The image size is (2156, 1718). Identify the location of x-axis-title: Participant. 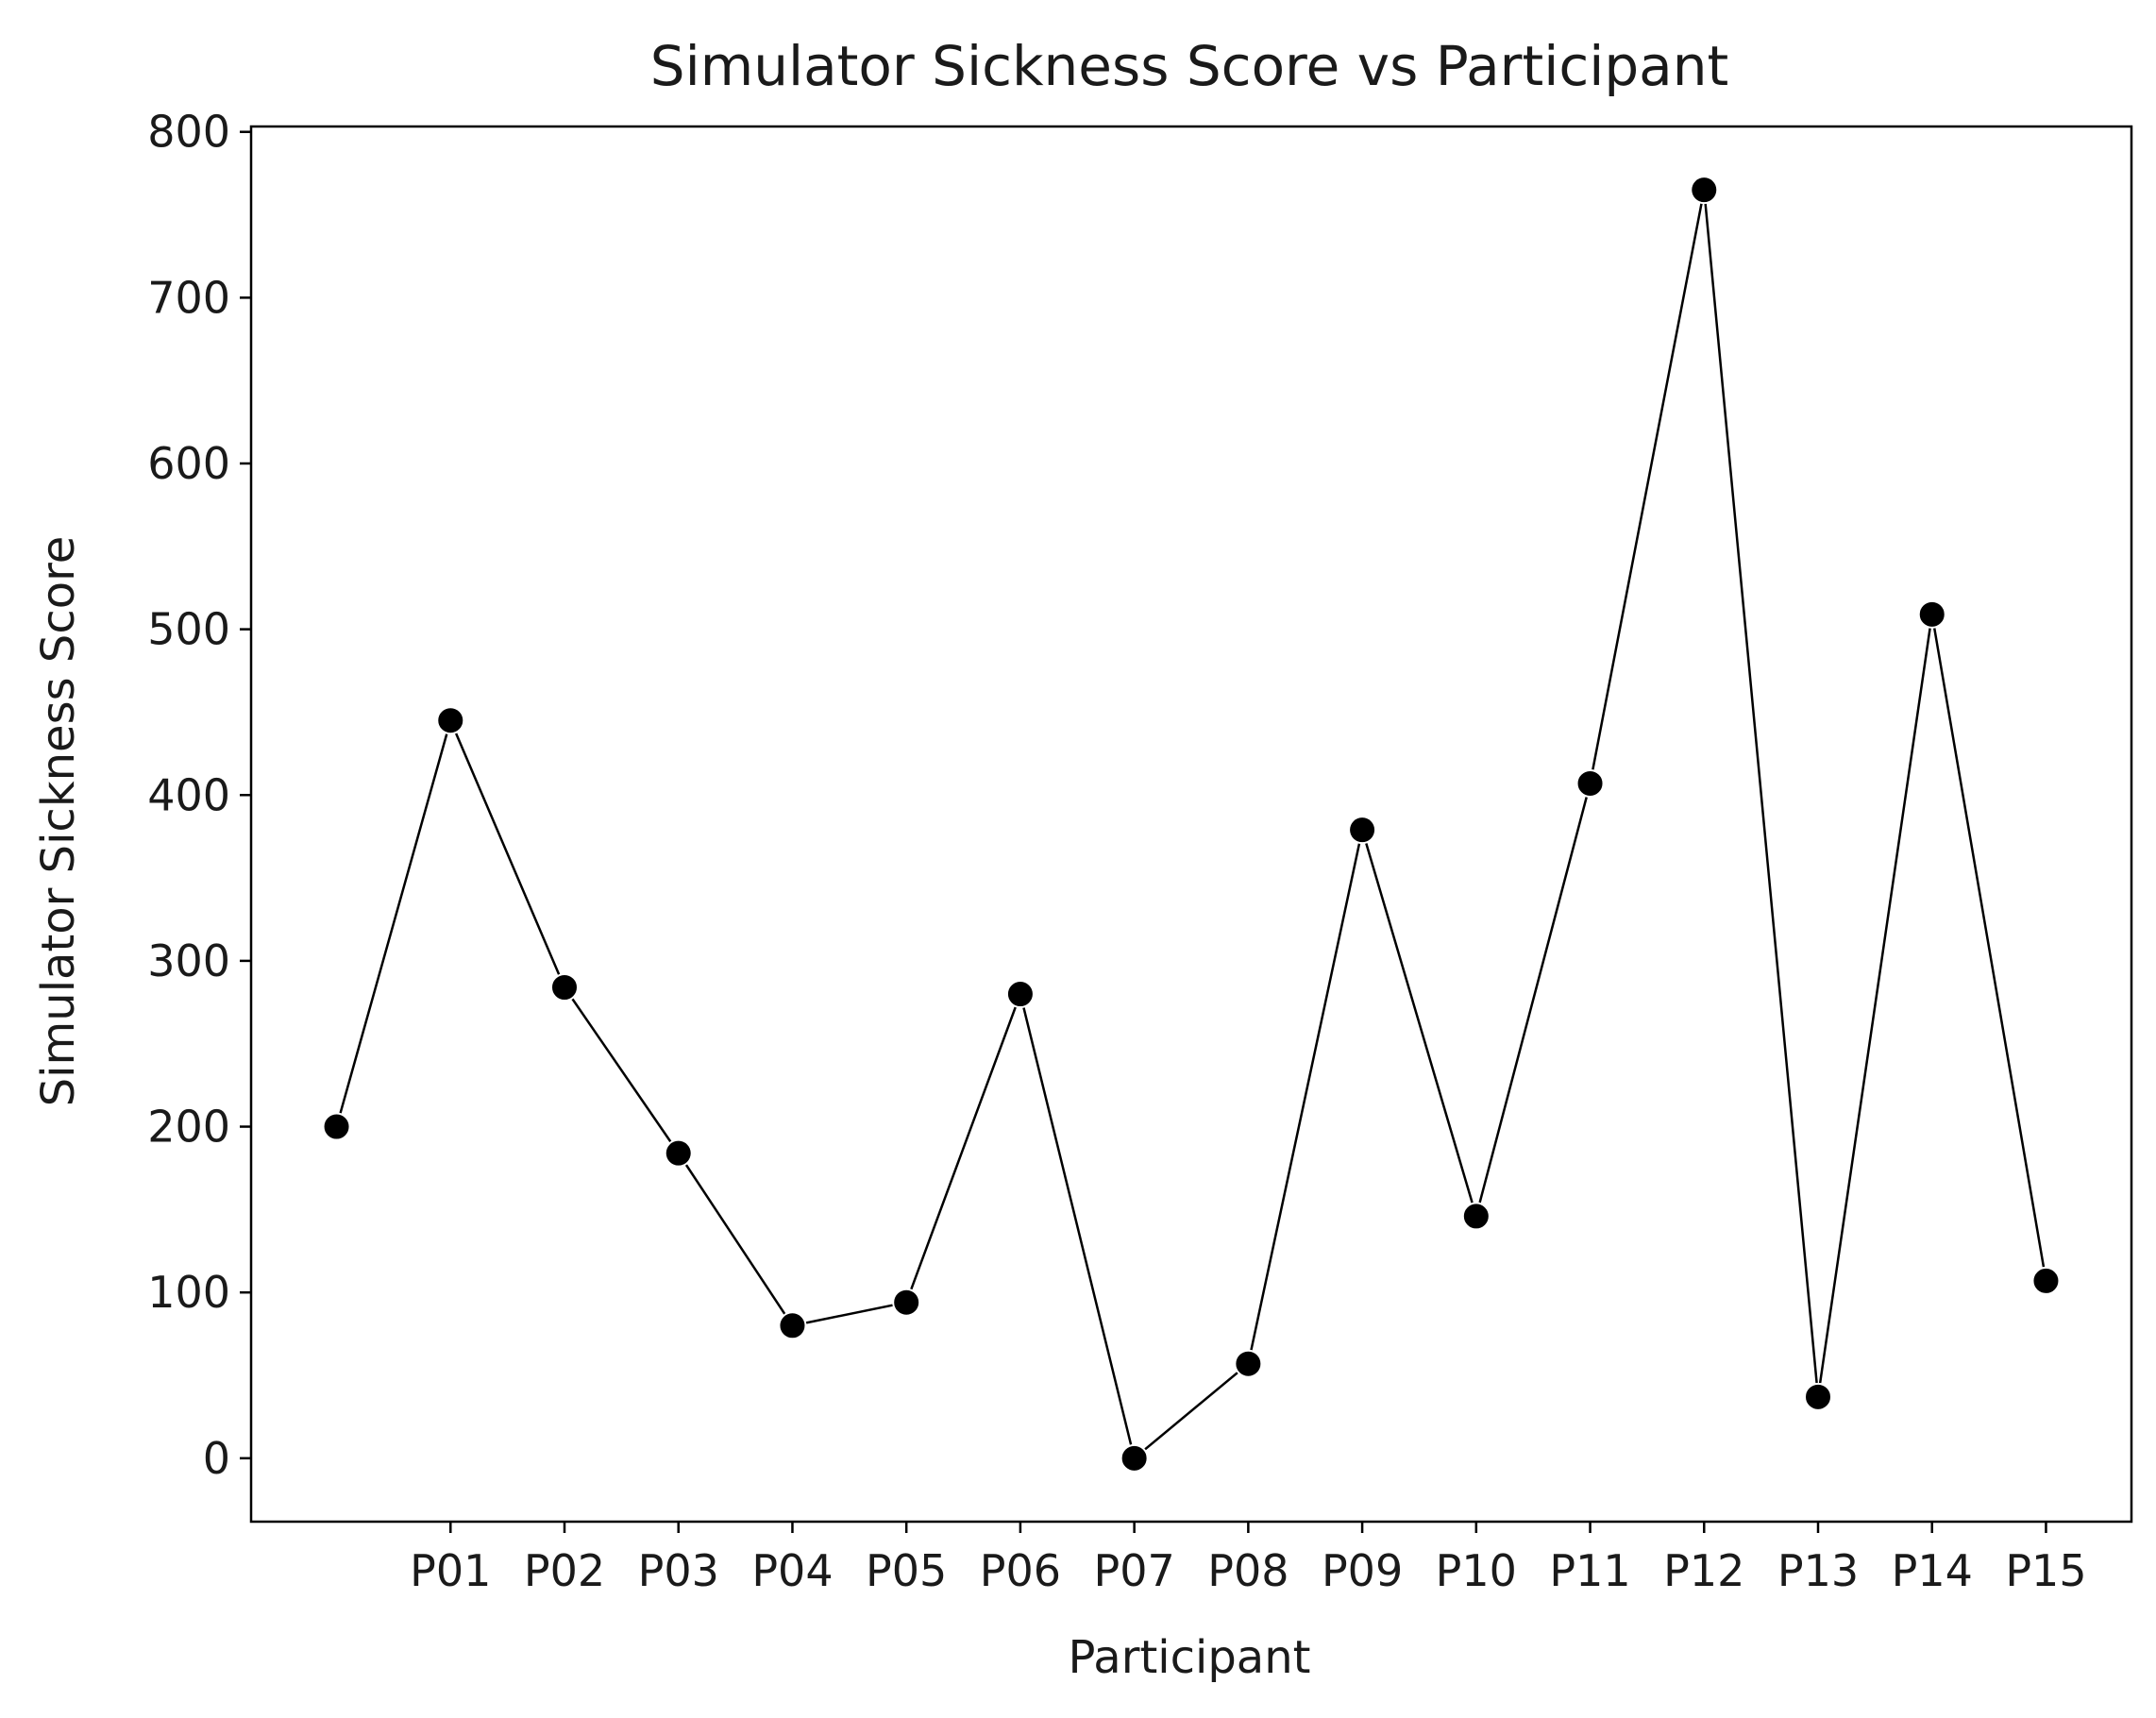
(1190, 1657).